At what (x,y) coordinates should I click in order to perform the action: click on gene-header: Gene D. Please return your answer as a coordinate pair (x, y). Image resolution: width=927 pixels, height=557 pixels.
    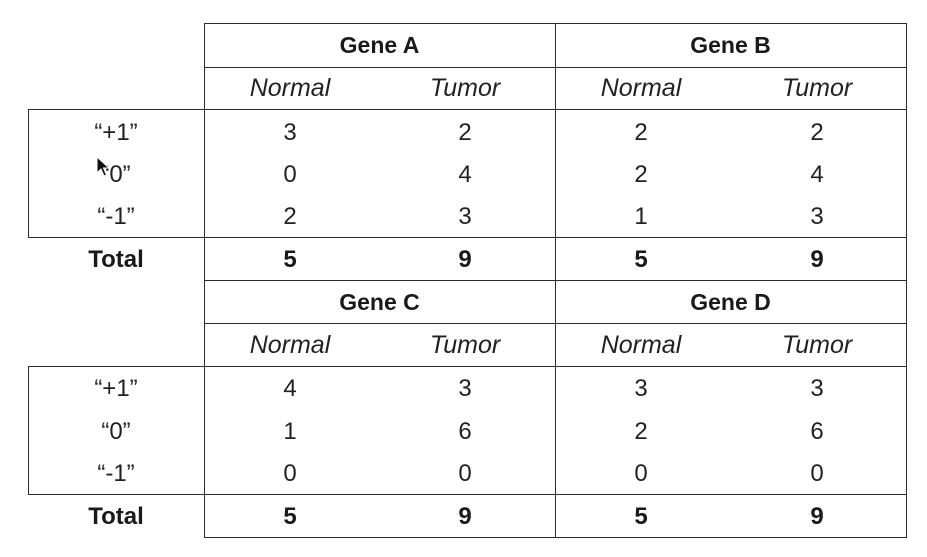
    Looking at the image, I should click on (730, 301).